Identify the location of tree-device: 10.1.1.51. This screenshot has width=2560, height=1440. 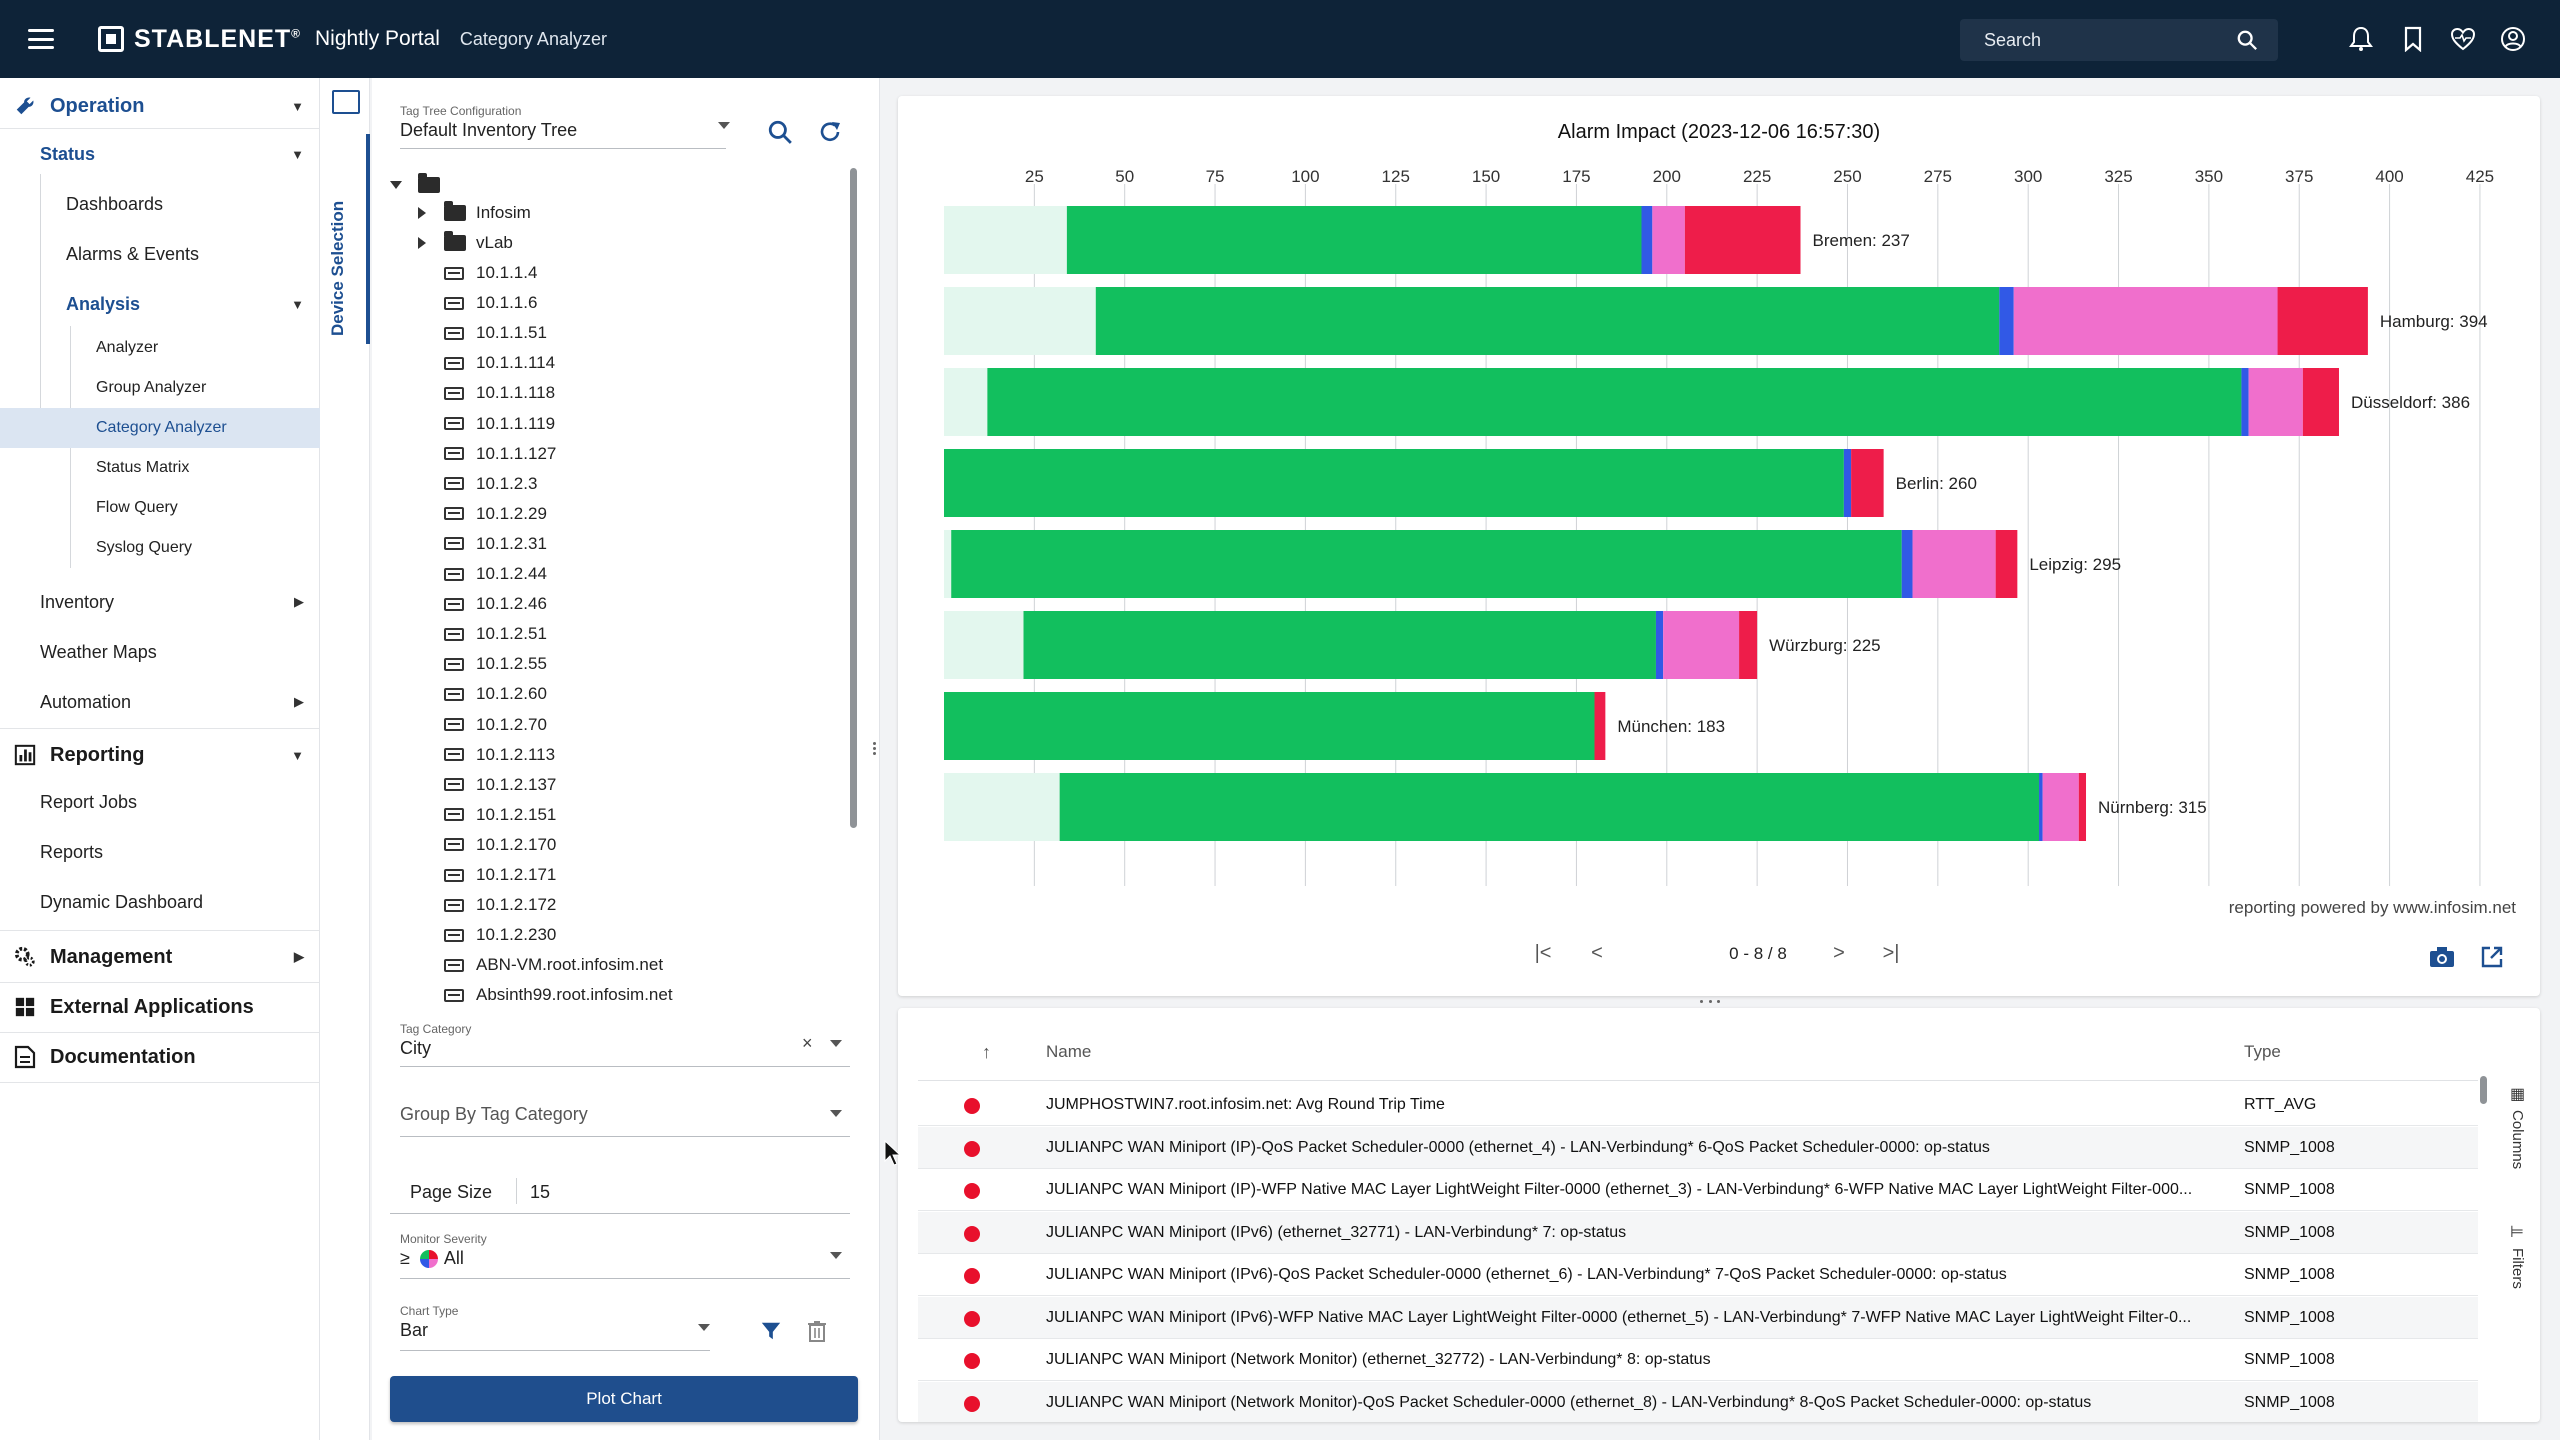
(495, 333).